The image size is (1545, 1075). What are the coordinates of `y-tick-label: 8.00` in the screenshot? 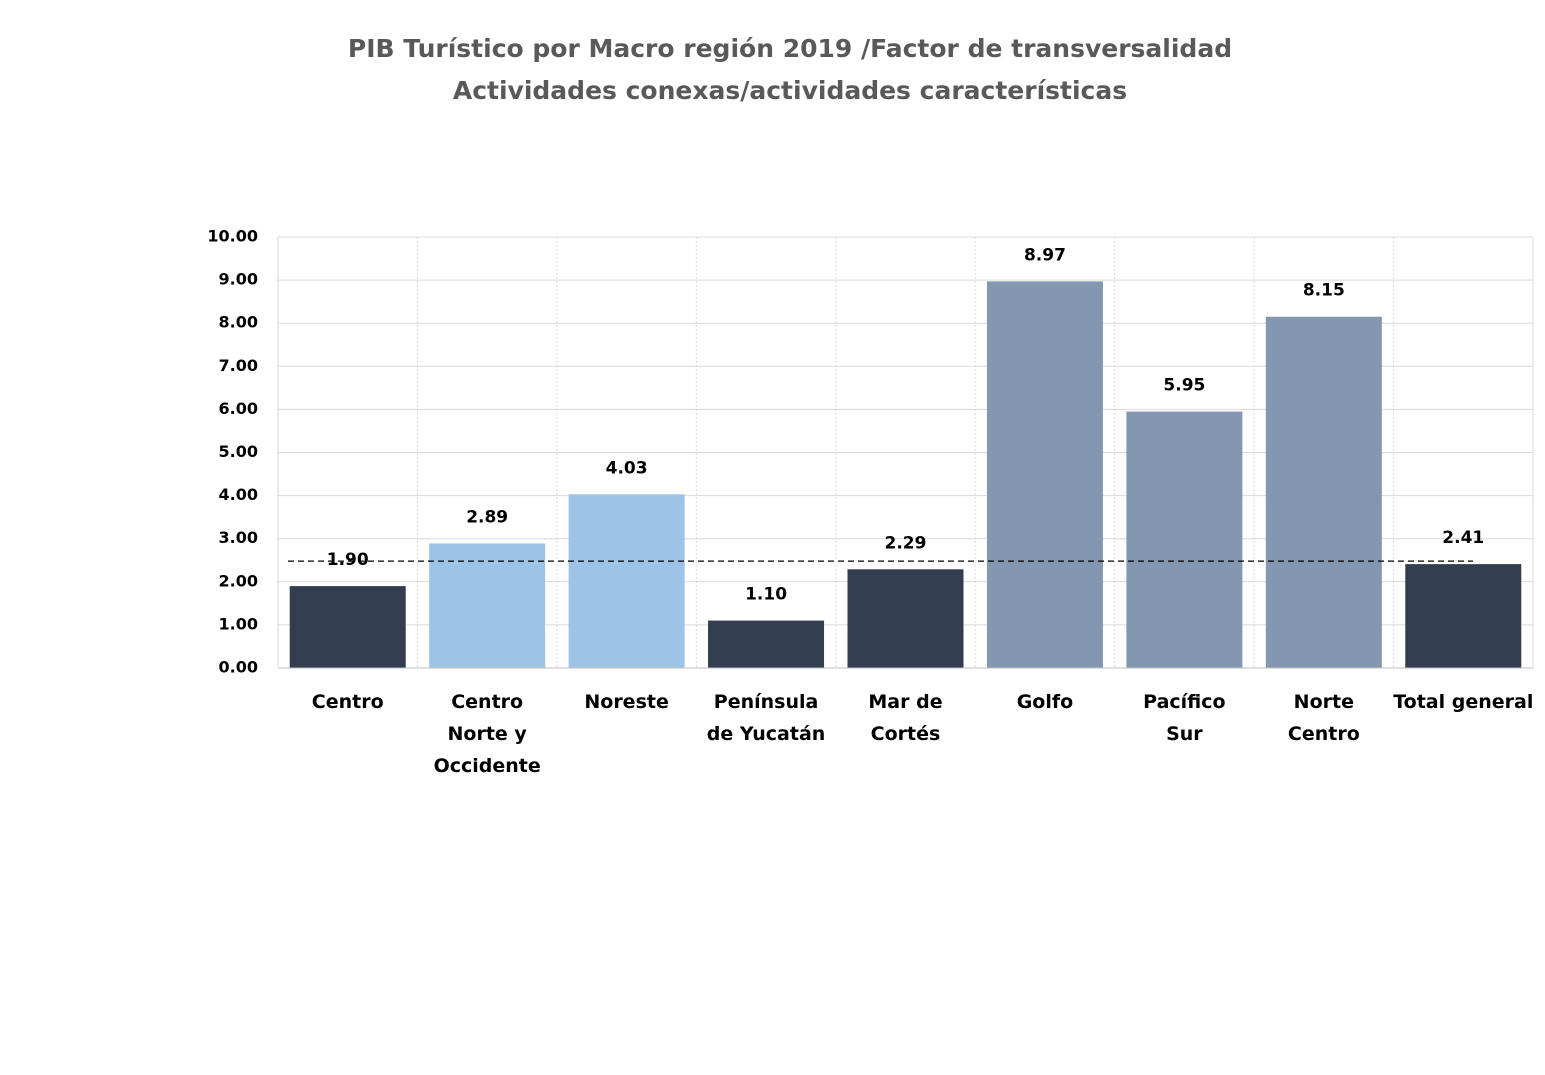 It's located at (238, 322).